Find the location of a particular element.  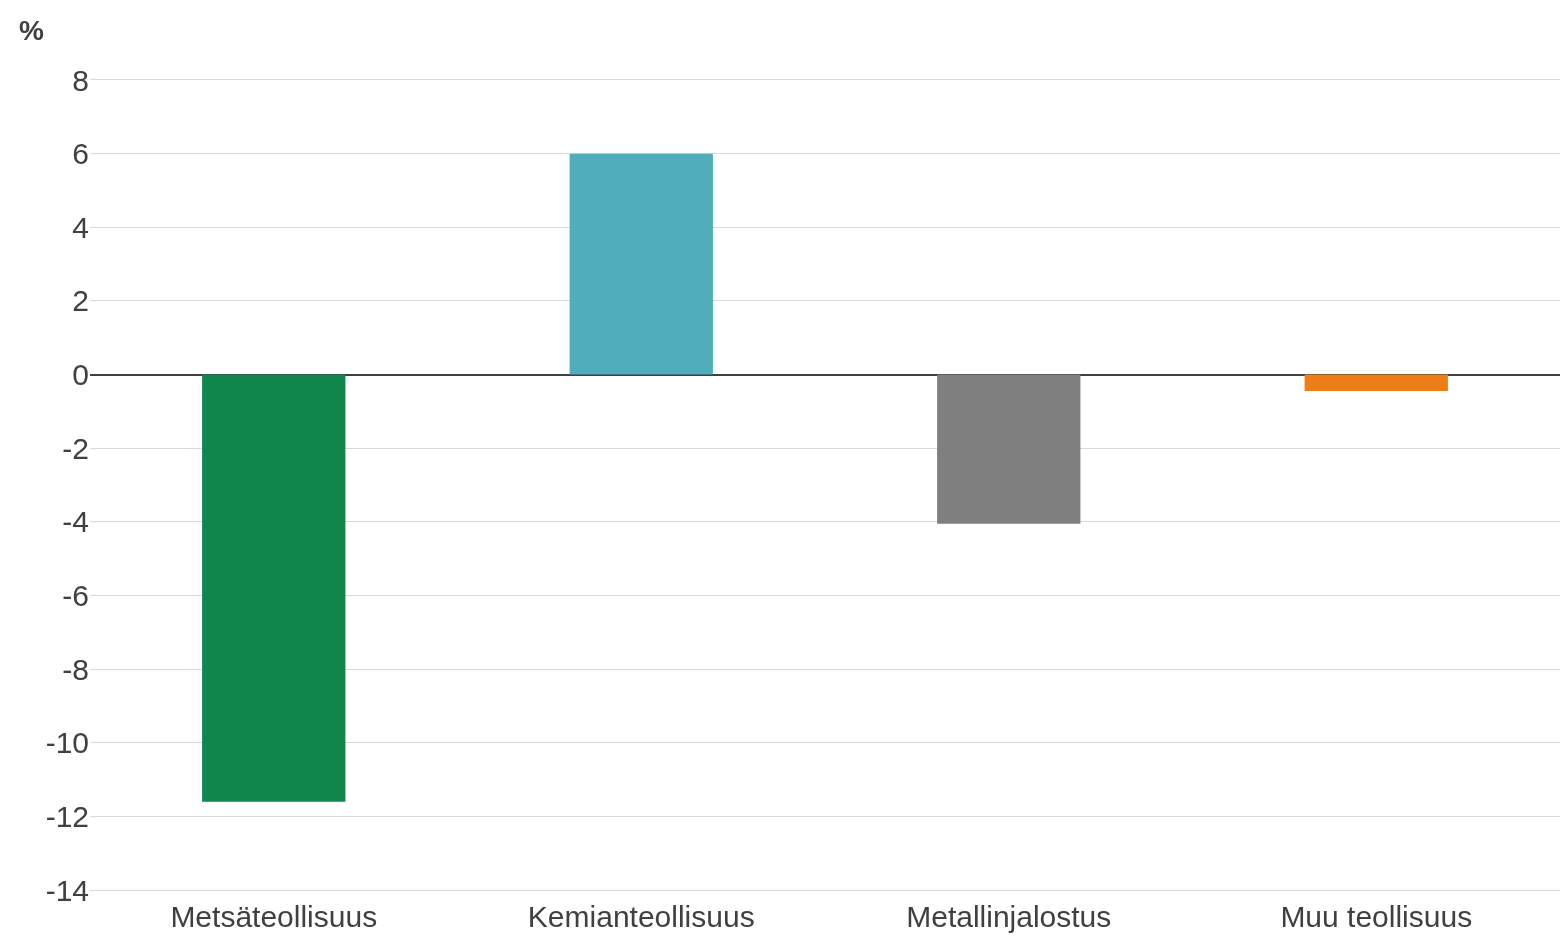

y-tick-label: -6 is located at coordinates (75, 595).